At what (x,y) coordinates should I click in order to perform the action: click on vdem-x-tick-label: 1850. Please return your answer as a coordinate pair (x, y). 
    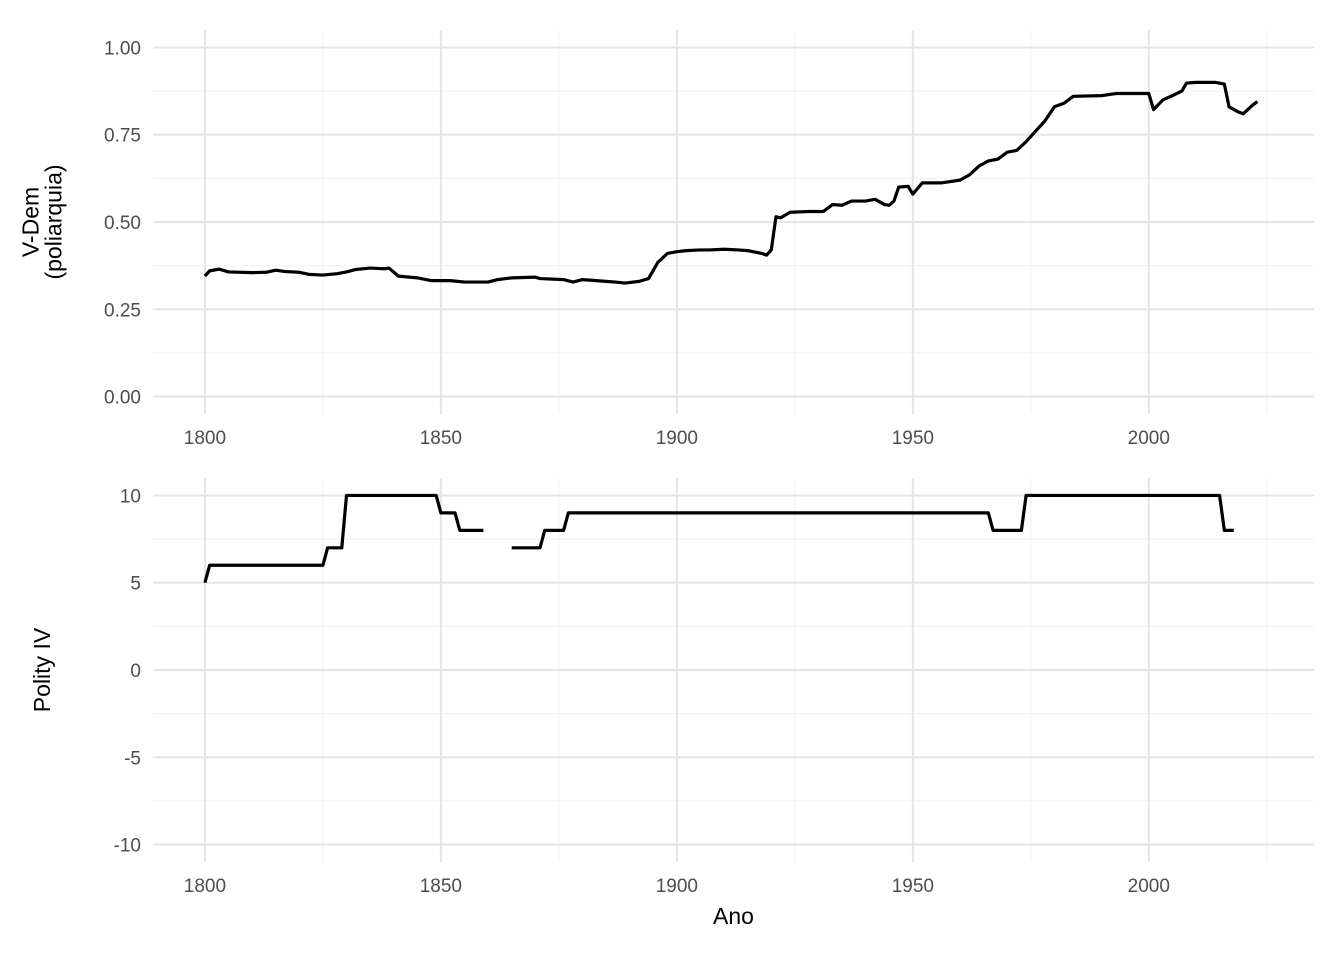
    Looking at the image, I should click on (441, 438).